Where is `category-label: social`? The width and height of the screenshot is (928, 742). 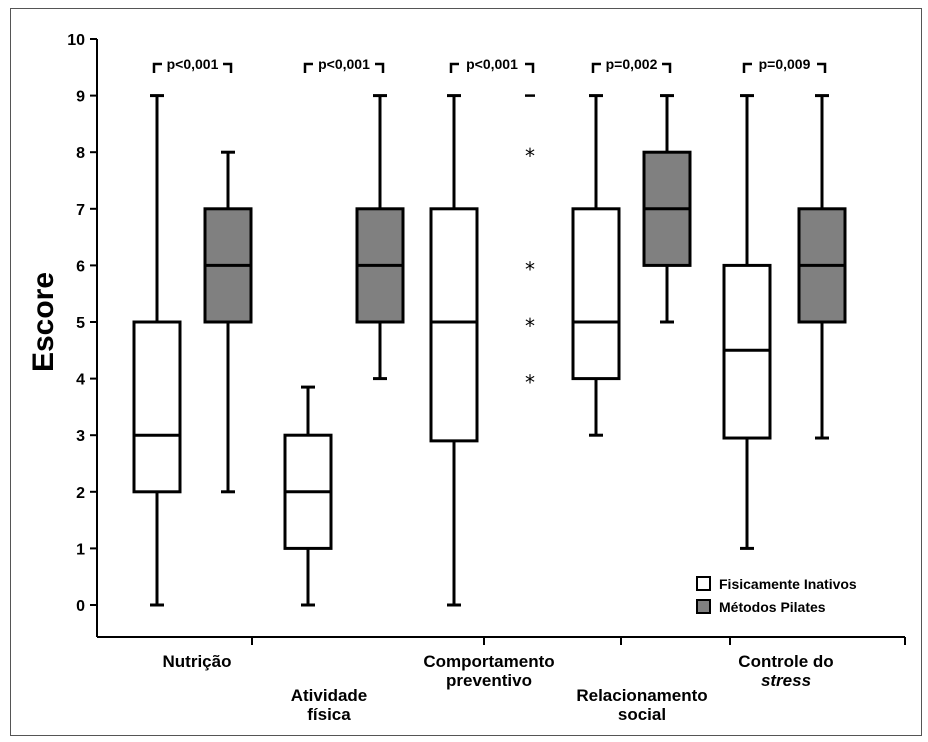
category-label: social is located at coordinates (642, 714).